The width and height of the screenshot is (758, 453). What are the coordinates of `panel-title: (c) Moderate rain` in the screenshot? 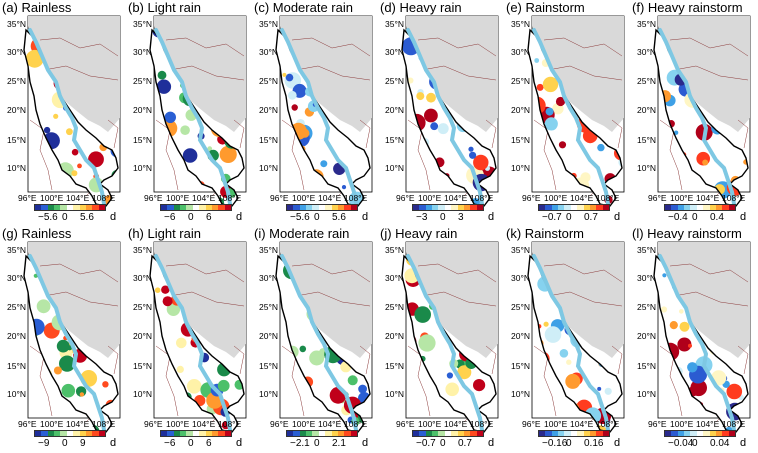 It's located at (303, 7).